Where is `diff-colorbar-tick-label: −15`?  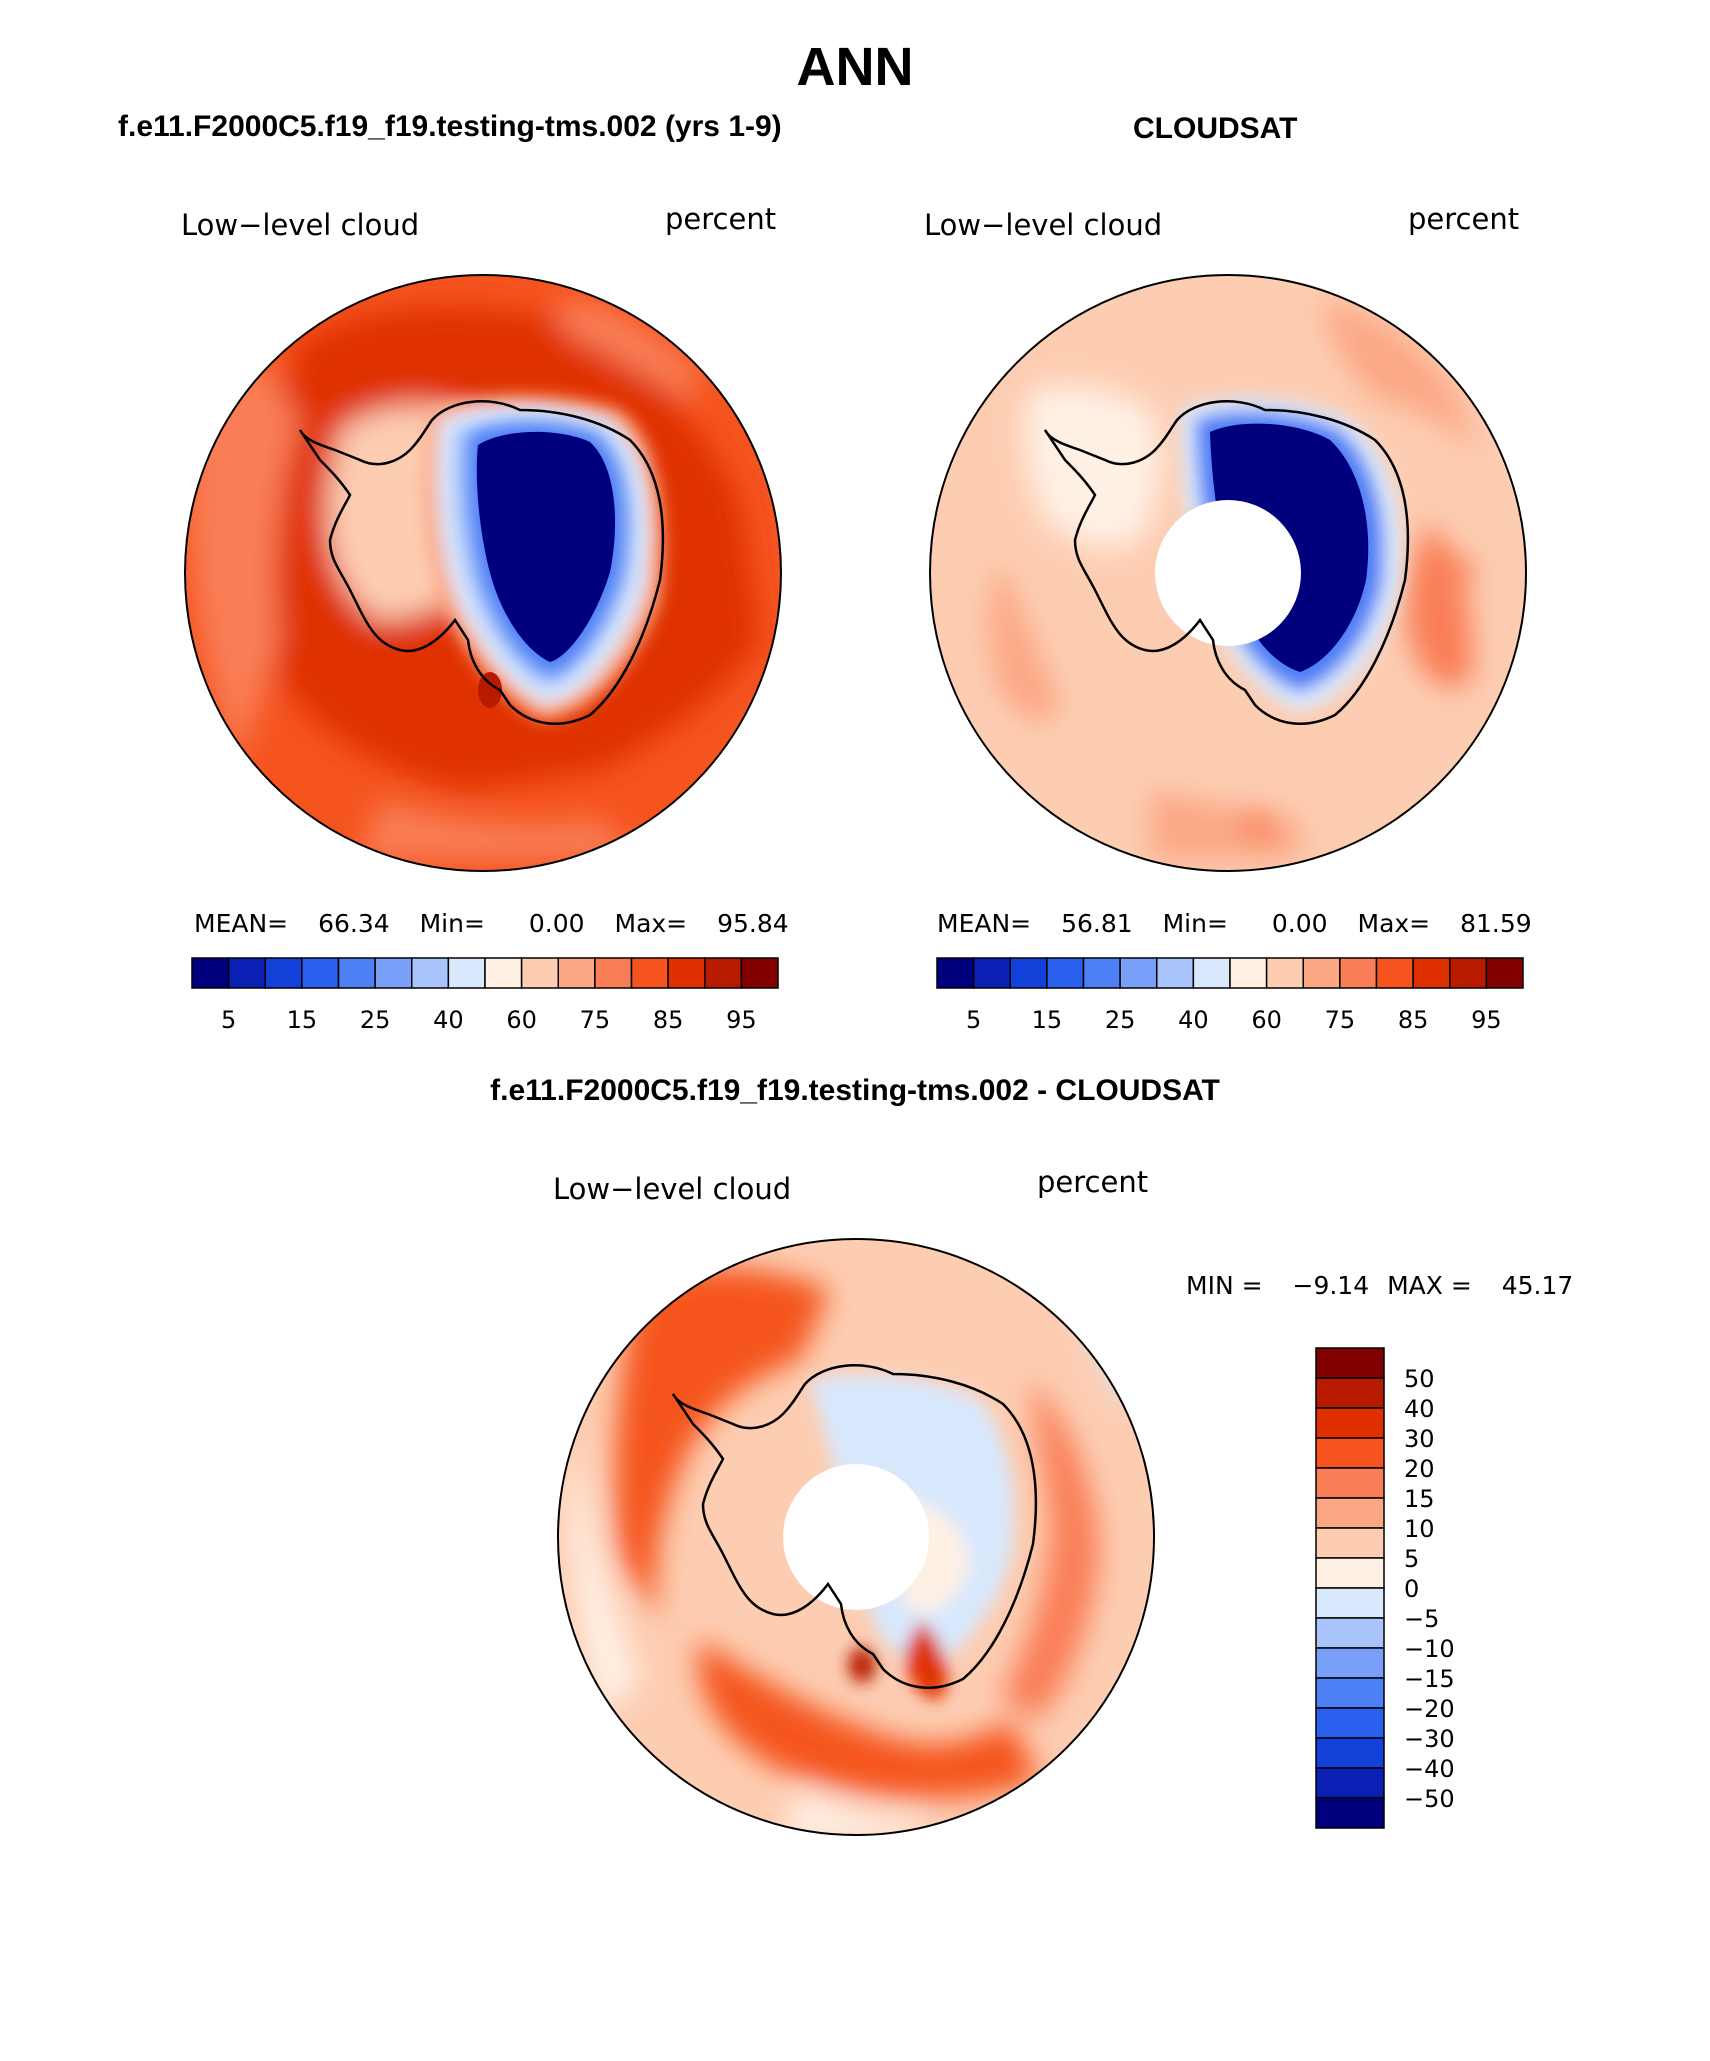
diff-colorbar-tick-label: −15 is located at coordinates (1429, 1679).